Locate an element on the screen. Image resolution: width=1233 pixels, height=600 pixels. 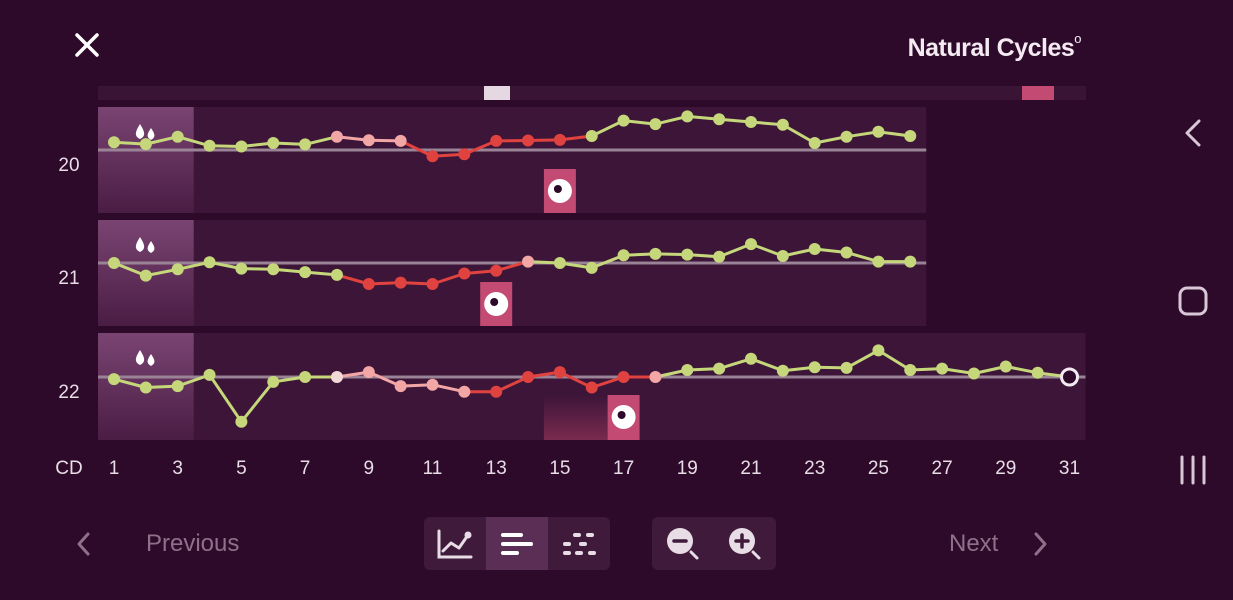
cycle-row: 21 is located at coordinates (492, 273).